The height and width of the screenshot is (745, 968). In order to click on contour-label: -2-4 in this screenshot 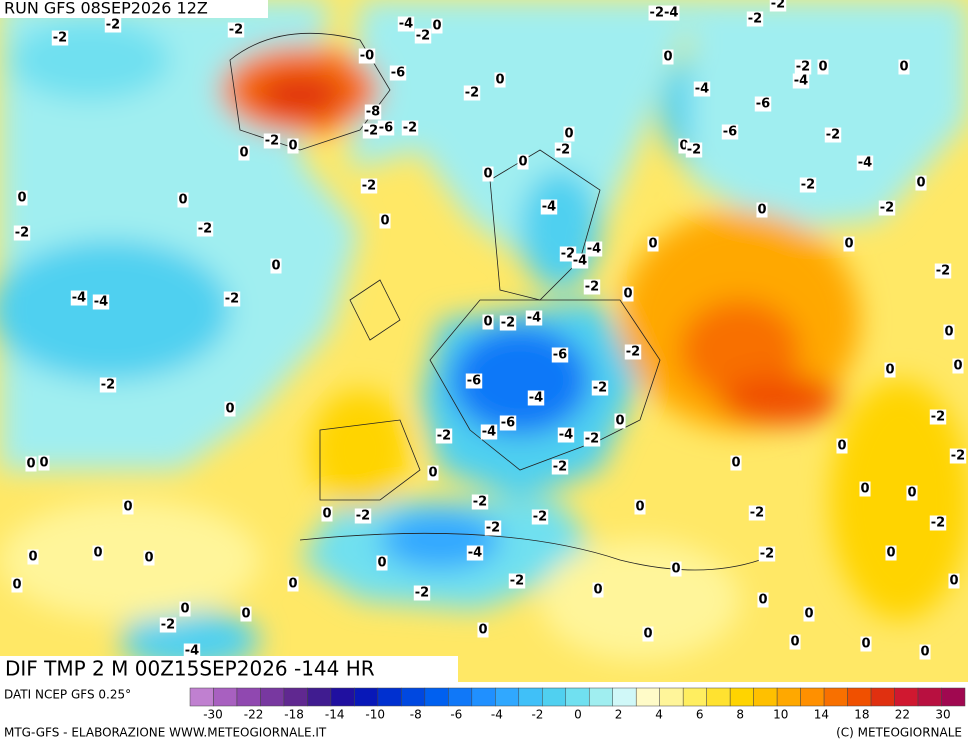, I will do `click(664, 13)`.